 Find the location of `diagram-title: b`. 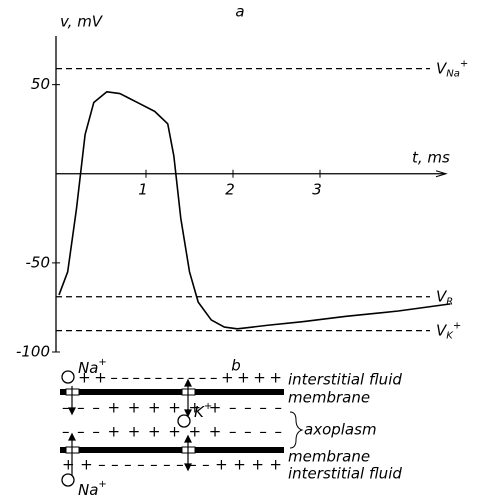

diagram-title: b is located at coordinates (236, 366).